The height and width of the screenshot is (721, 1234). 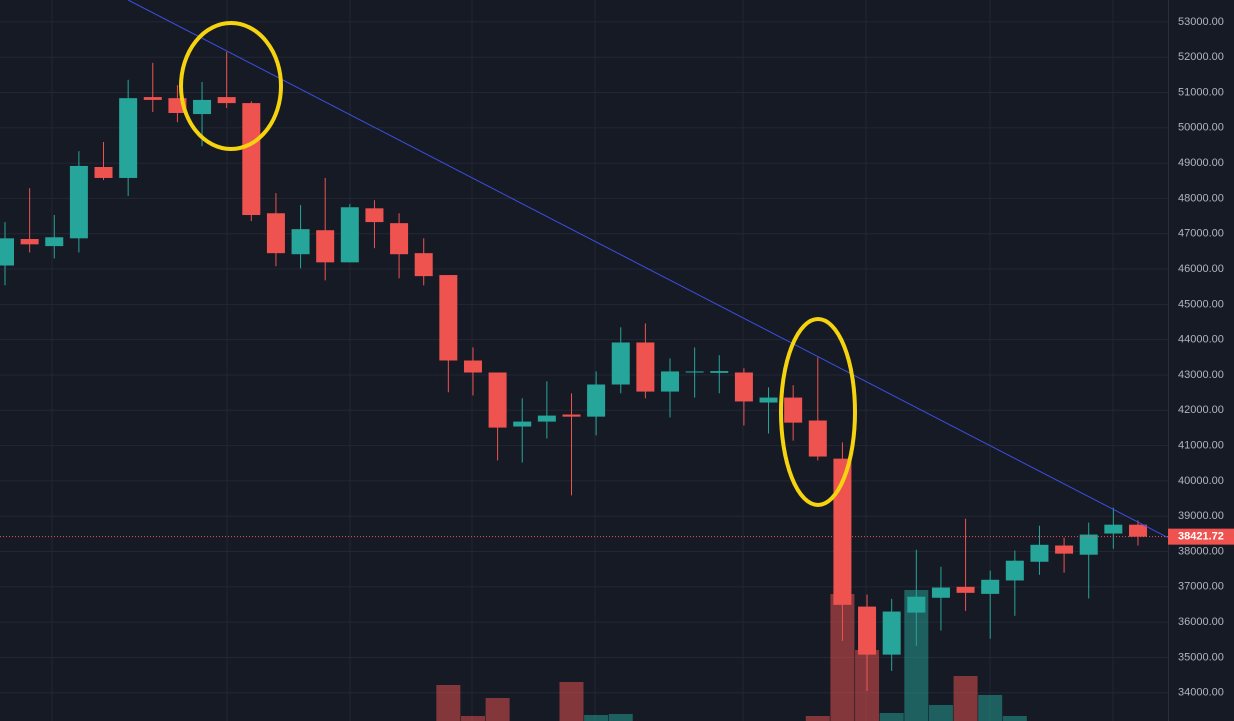 I want to click on y-tick-label: 50000.00, so click(x=1201, y=128).